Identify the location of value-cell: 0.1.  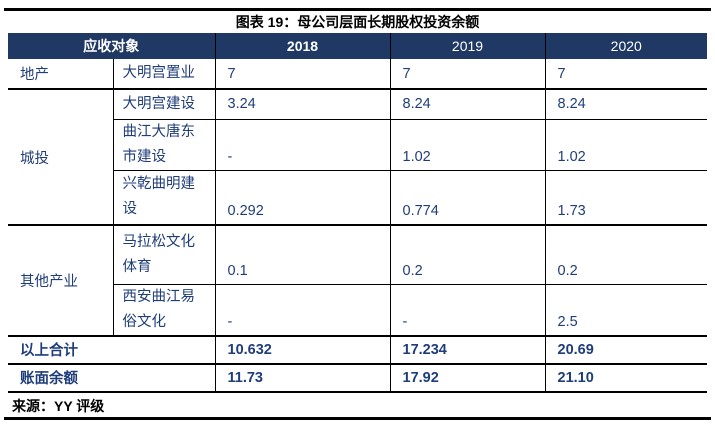
(302, 255).